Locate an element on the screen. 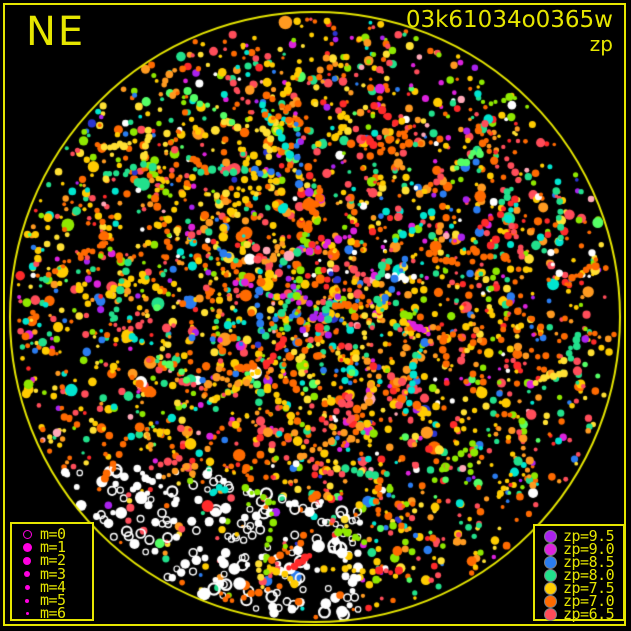 The height and width of the screenshot is (631, 631). zp-legend-row: zp=8.0 is located at coordinates (580, 575).